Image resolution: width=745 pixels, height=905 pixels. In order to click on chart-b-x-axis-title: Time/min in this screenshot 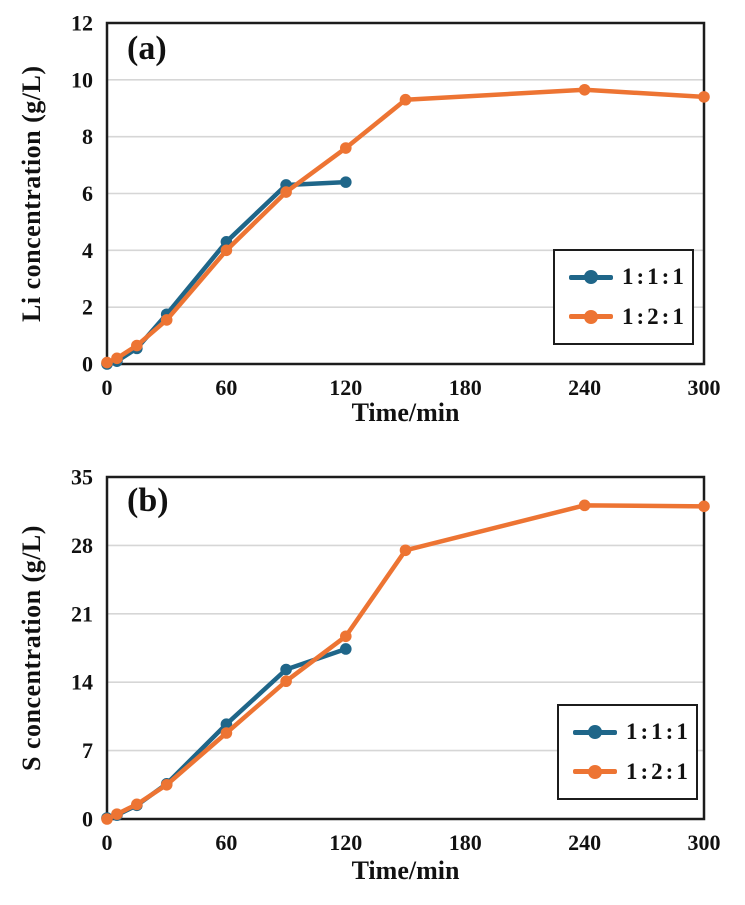, I will do `click(405, 870)`.